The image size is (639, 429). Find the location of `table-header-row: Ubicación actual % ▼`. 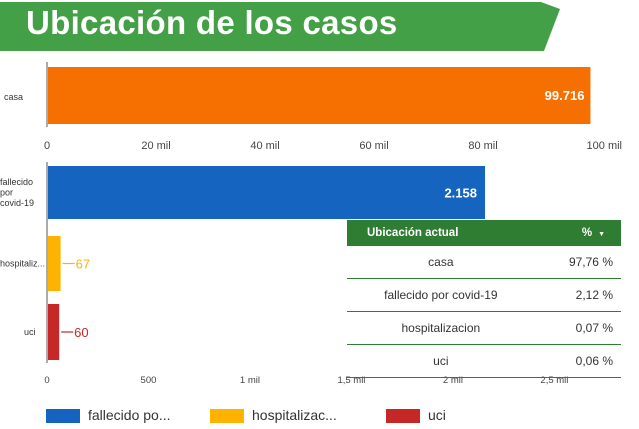

table-header-row: Ubicación actual % ▼ is located at coordinates (484, 233).